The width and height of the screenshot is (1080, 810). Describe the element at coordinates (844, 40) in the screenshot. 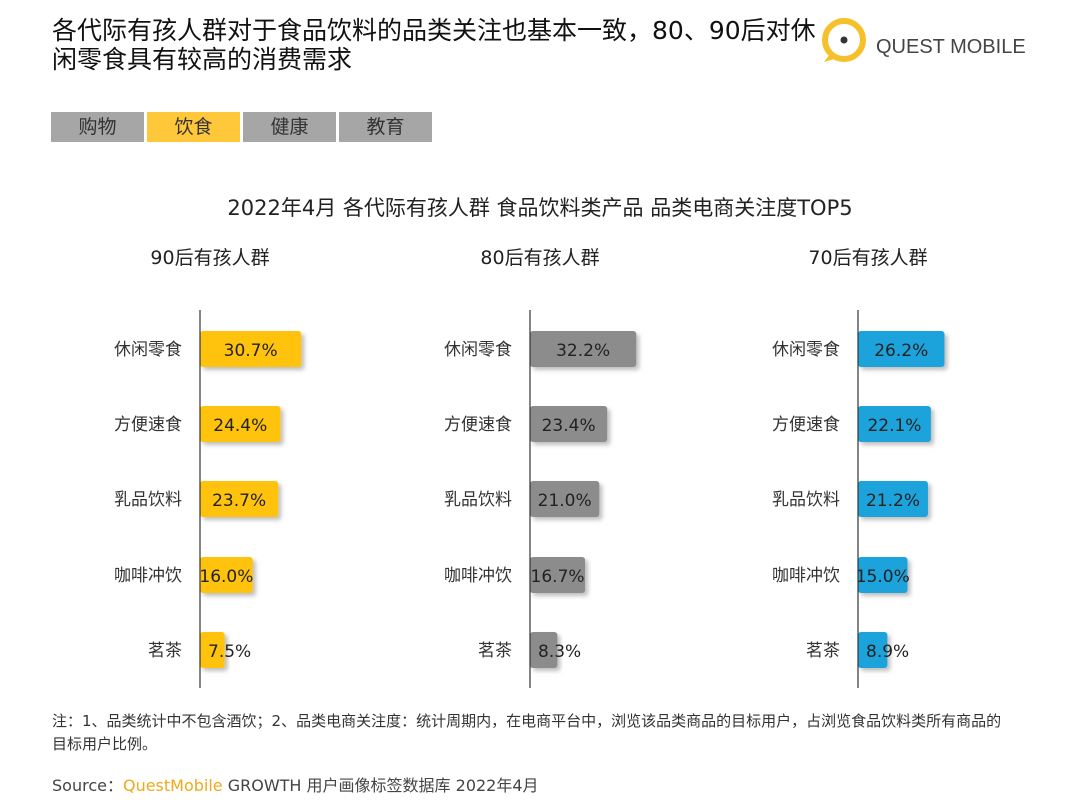

I see `logo-icon` at that location.